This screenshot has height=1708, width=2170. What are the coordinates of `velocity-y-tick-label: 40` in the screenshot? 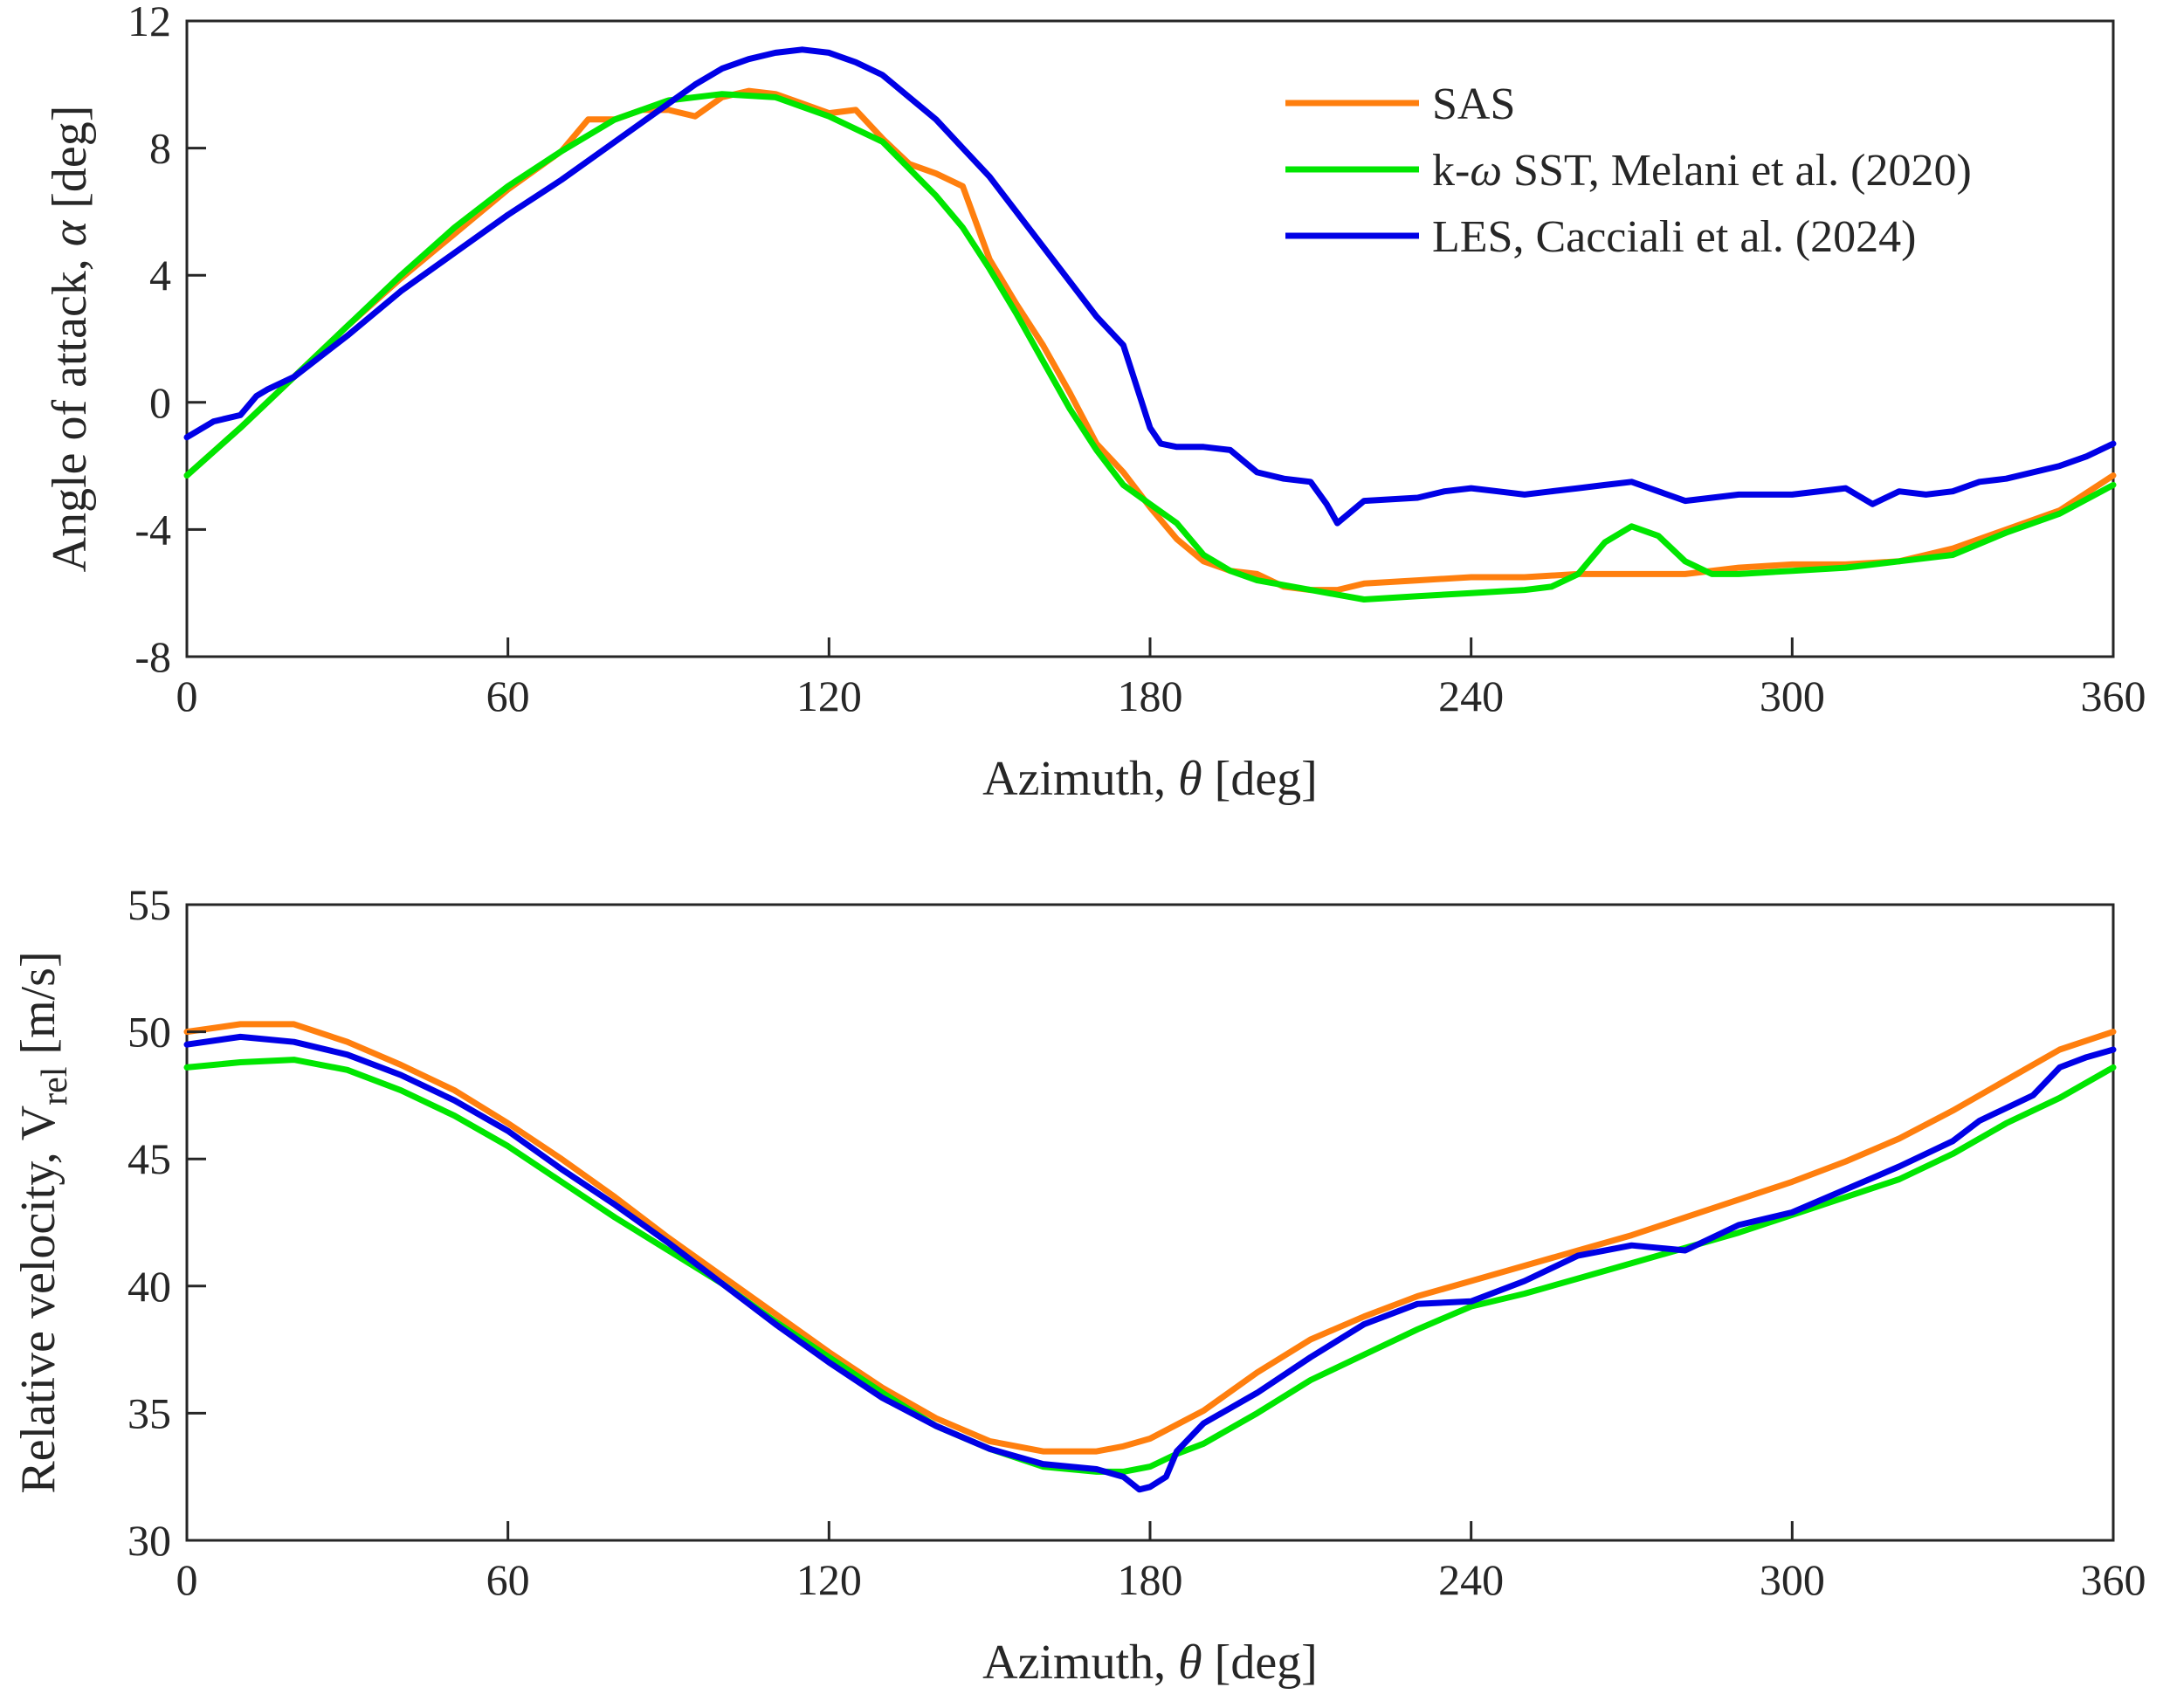 It's located at (149, 1286).